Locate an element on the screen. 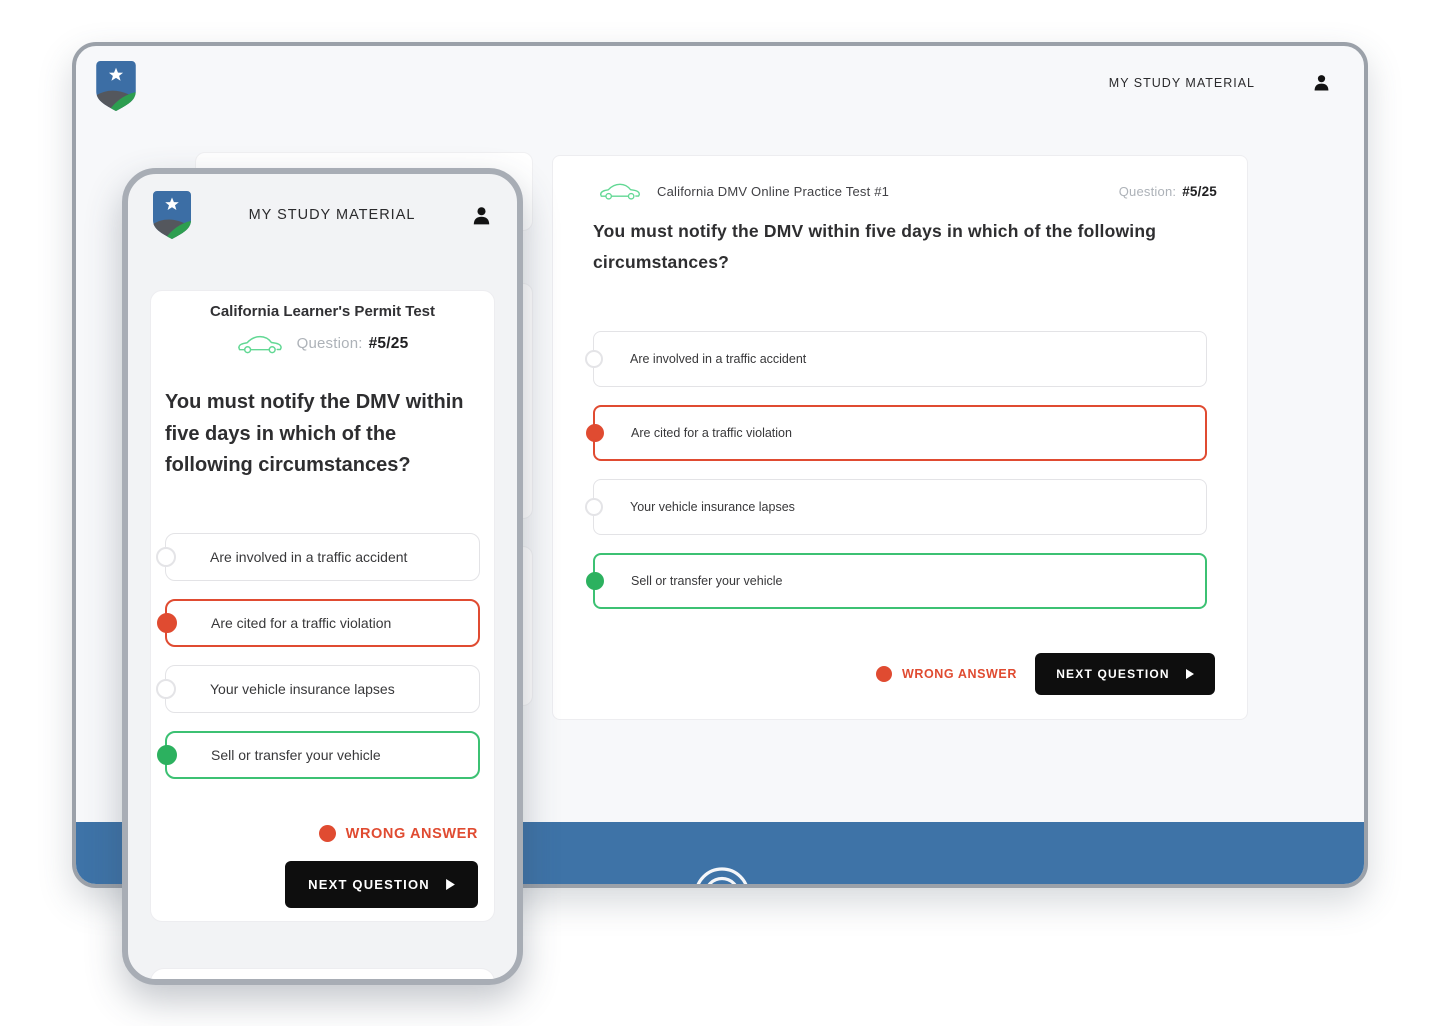 The image size is (1438, 1026). desktop-header-right: MY STUDY MATERIAL is located at coordinates (1219, 82).